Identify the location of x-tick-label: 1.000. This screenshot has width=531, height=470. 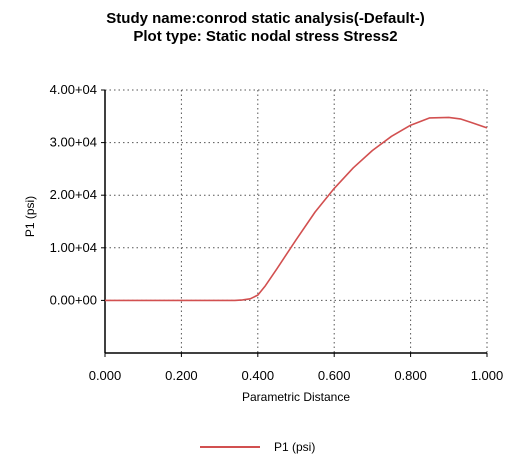
(487, 375).